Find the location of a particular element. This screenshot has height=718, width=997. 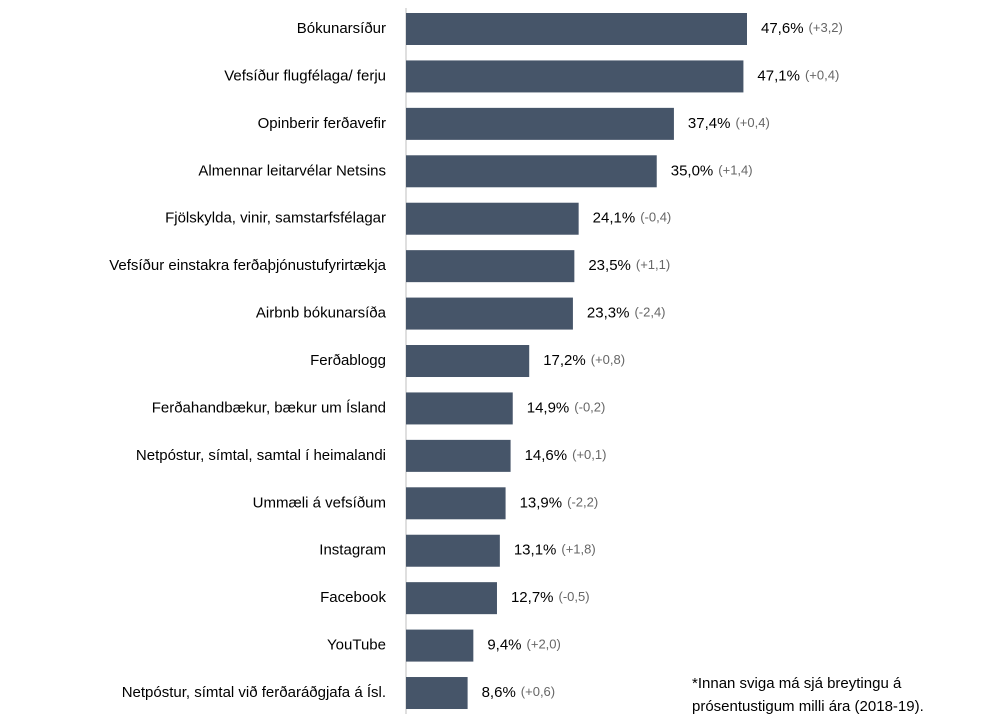

value-label-group: 35,0% (+1,4) is located at coordinates (712, 170).